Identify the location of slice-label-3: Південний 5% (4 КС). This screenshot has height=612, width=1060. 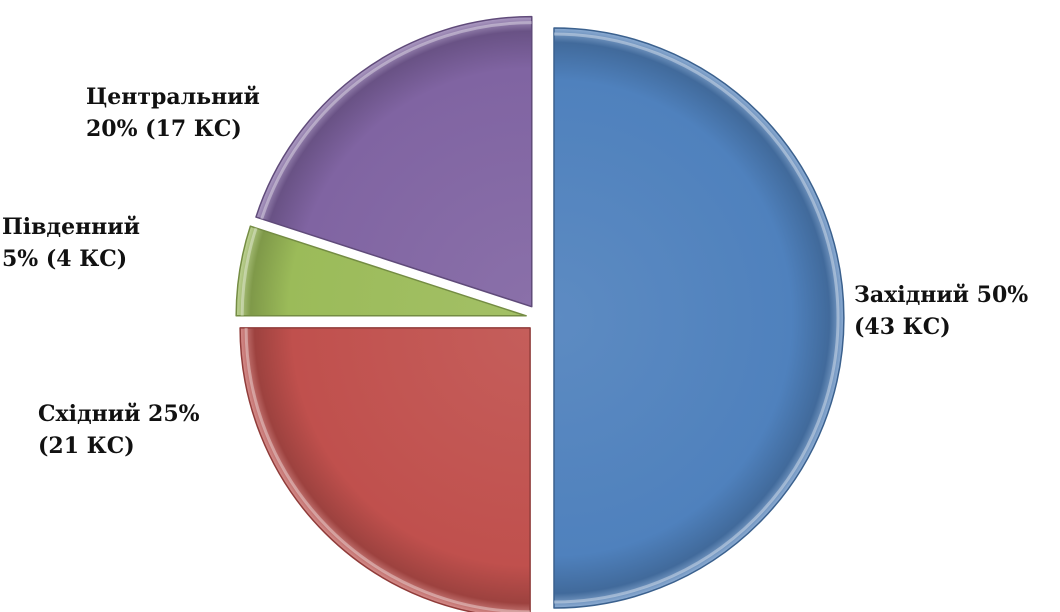
(71, 243).